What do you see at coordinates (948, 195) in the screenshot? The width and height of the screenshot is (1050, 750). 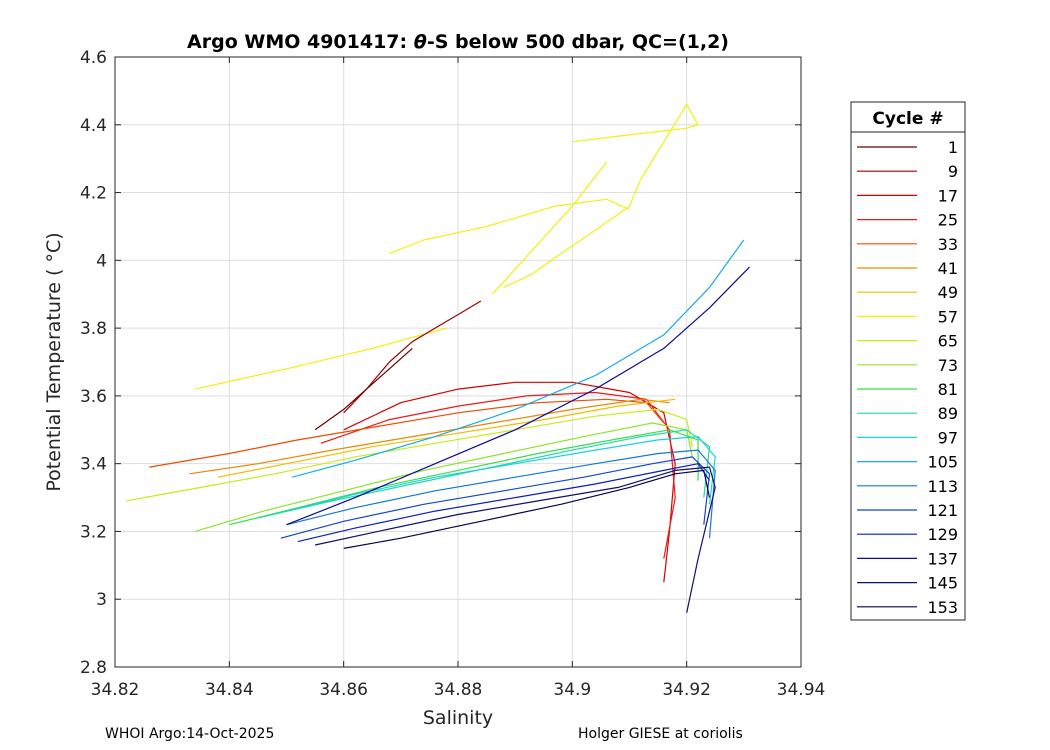 I see `legend-label-17: 17` at bounding box center [948, 195].